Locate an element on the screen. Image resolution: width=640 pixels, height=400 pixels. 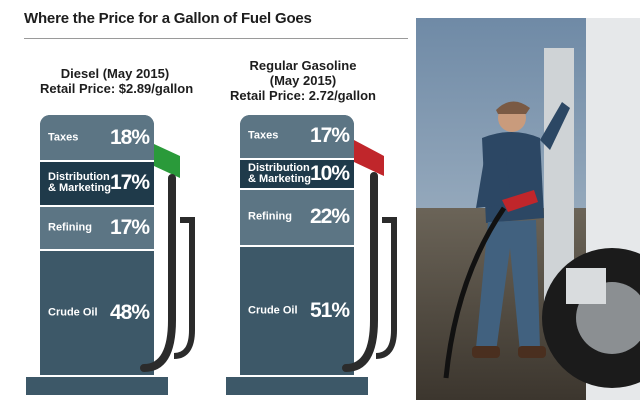
segment-value: 51% is located at coordinates (329, 311).